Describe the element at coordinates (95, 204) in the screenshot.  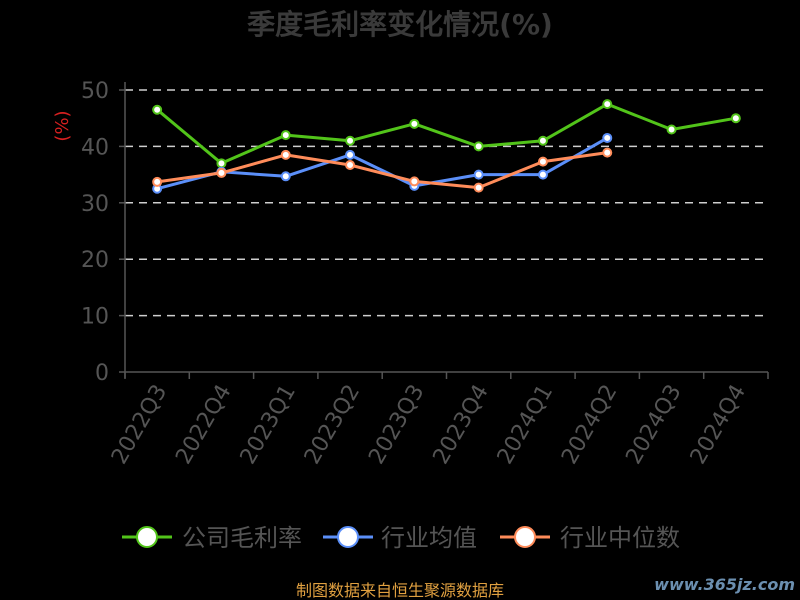
I see `y-tick-label: 30` at that location.